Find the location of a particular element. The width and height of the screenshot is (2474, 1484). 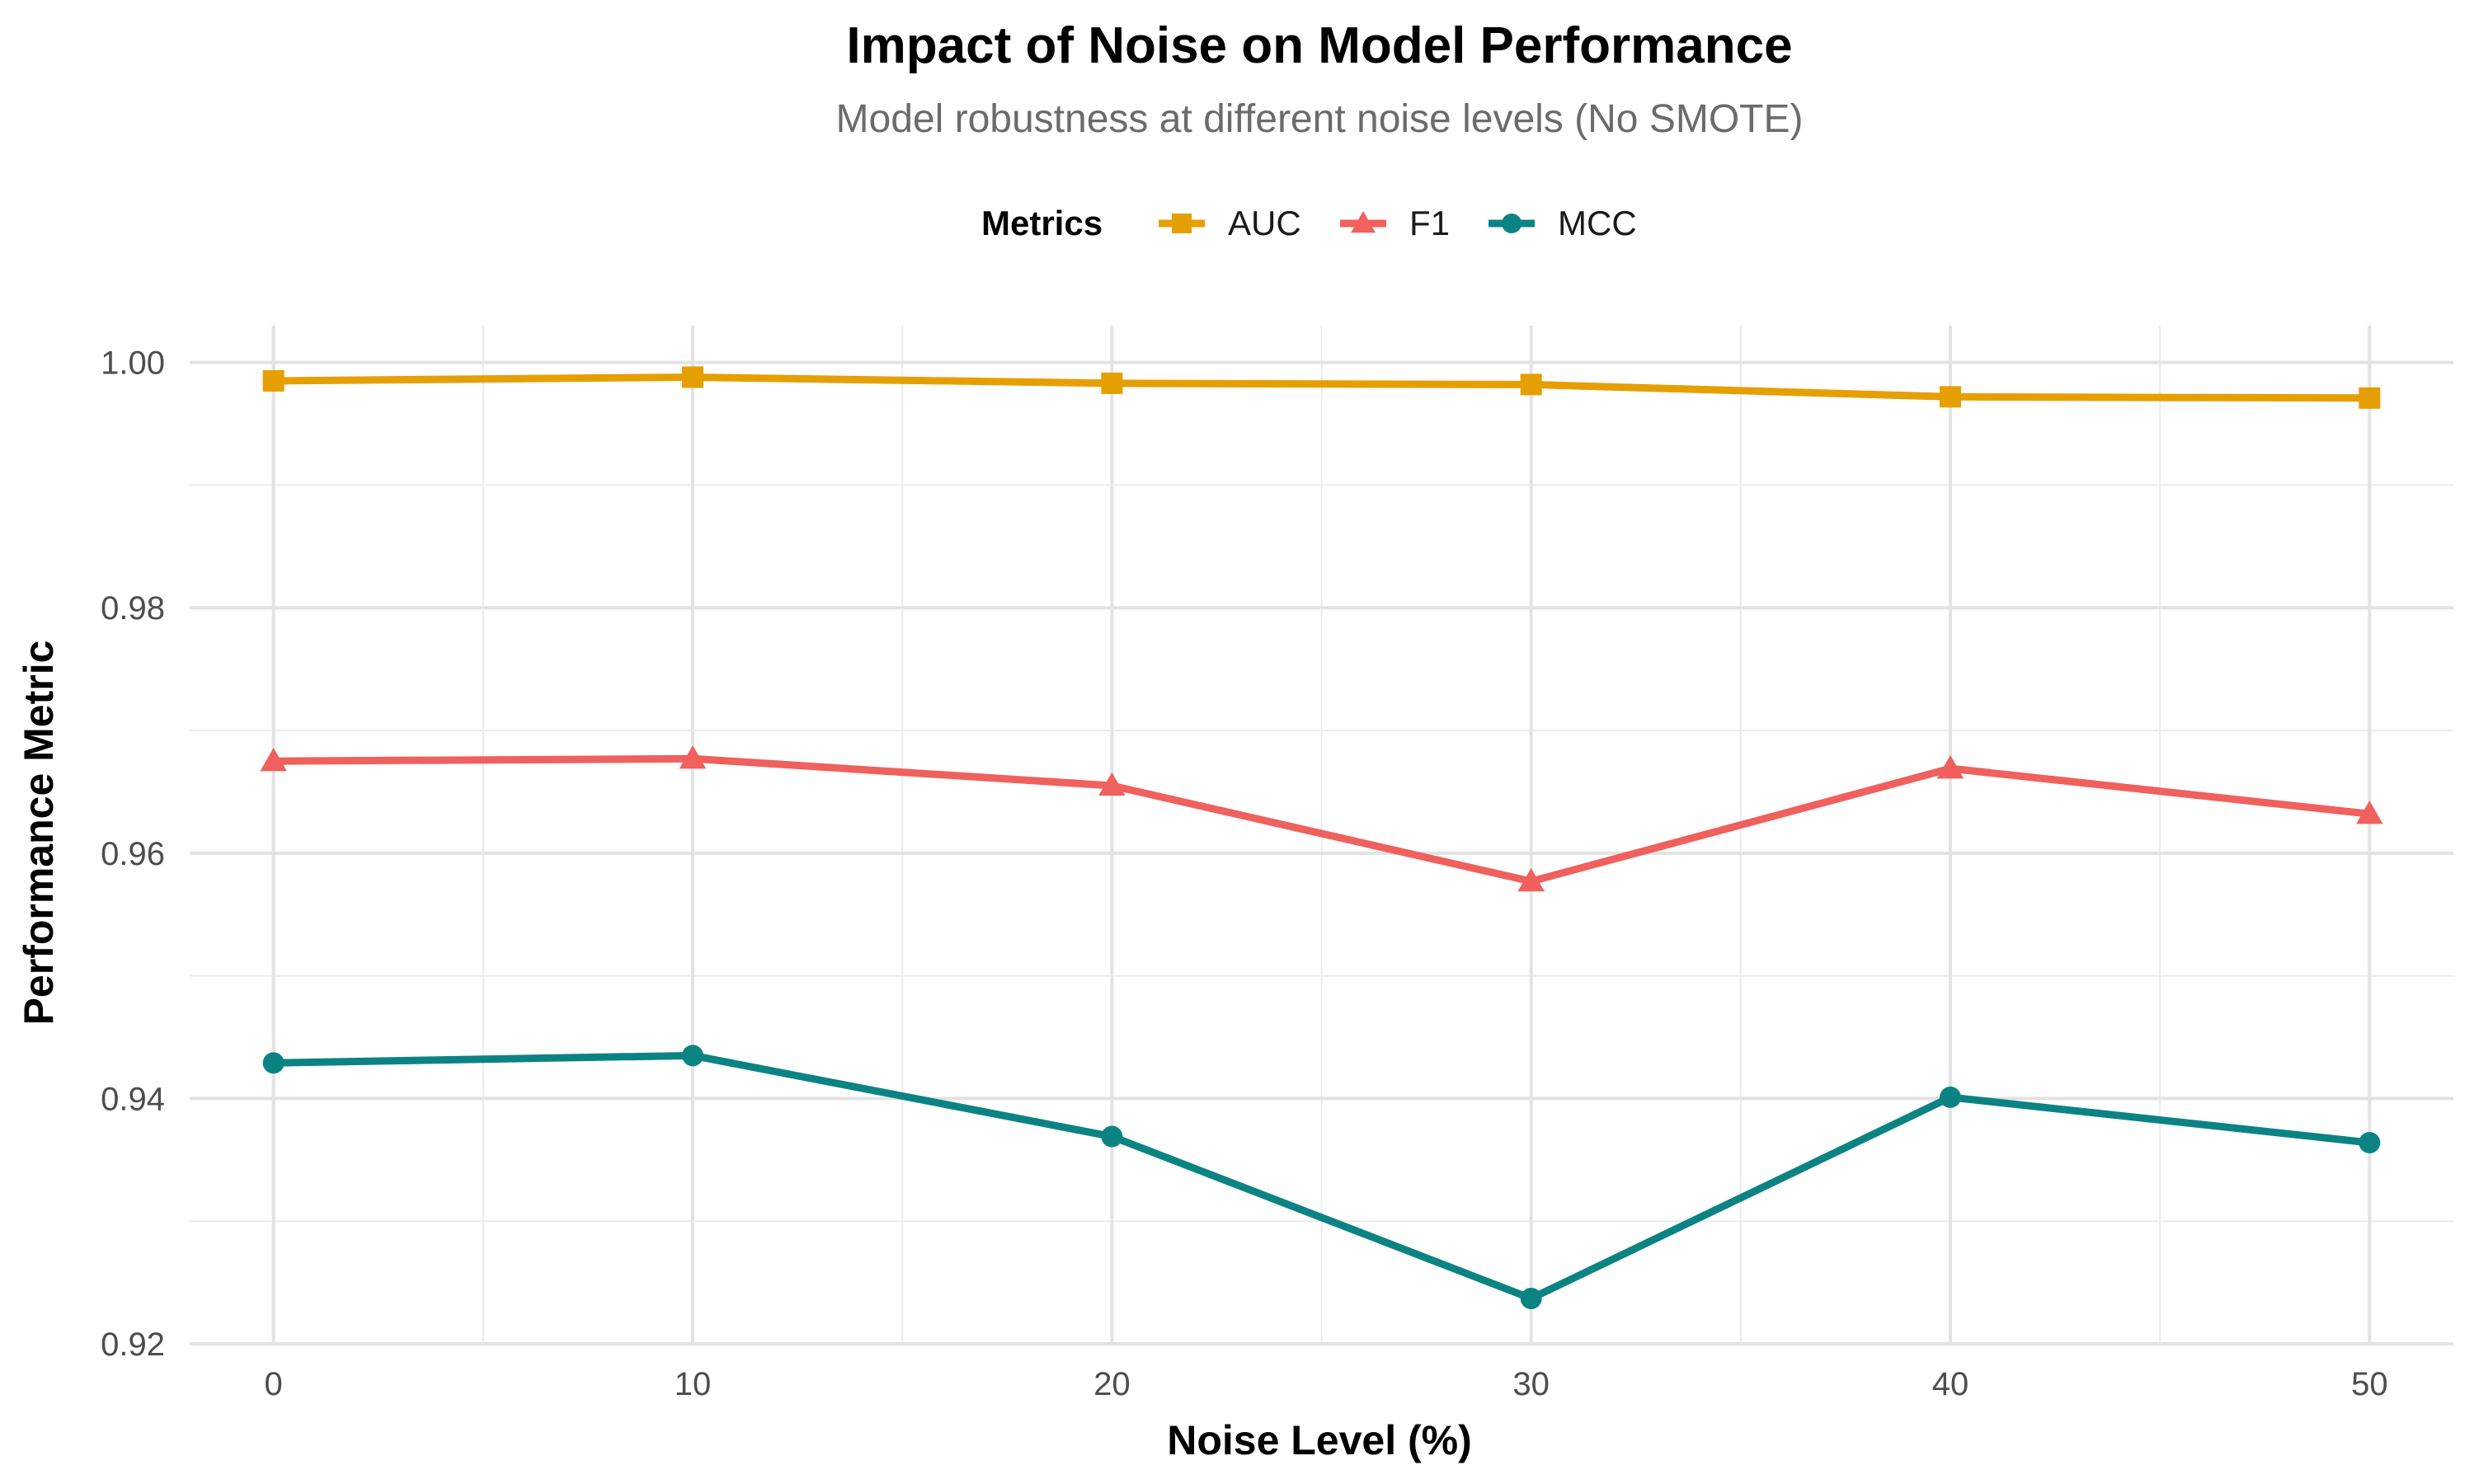

legend-item-f1: F1 is located at coordinates (1395, 223).